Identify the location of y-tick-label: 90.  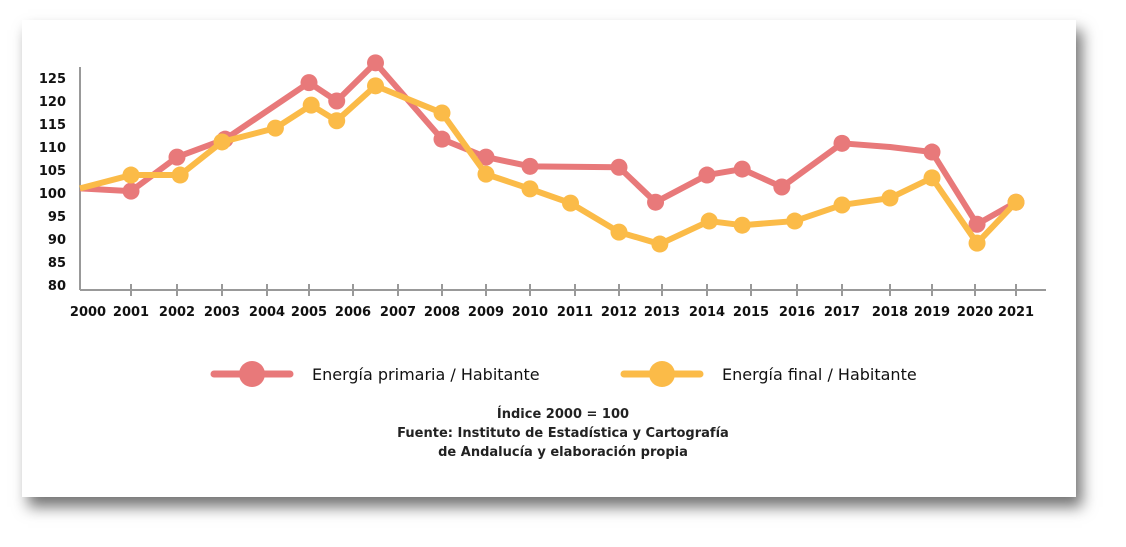
(57, 240).